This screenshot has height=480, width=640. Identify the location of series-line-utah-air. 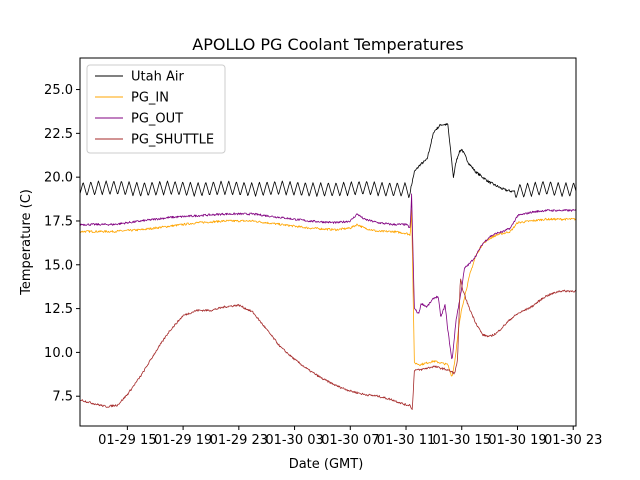
(328, 161).